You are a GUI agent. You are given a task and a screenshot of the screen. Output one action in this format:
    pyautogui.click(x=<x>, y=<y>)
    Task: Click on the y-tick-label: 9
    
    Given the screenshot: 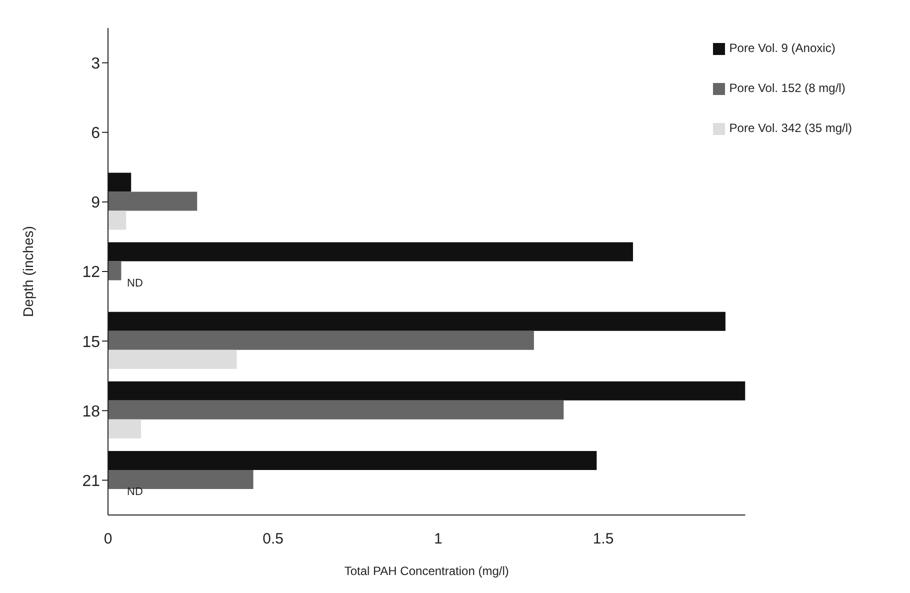 What is the action you would take?
    pyautogui.click(x=95, y=203)
    